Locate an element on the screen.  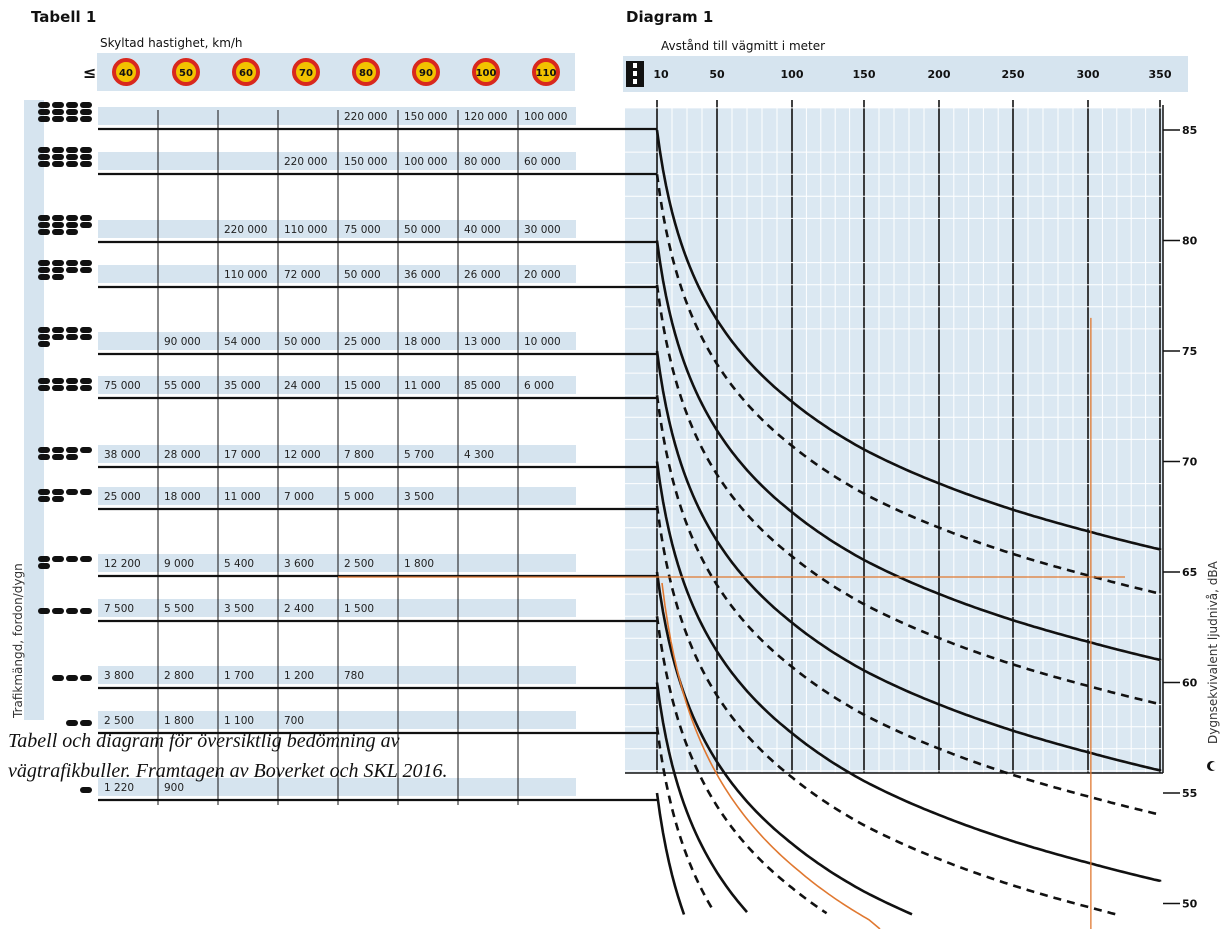
table-cell: 5 000 is located at coordinates (359, 497).